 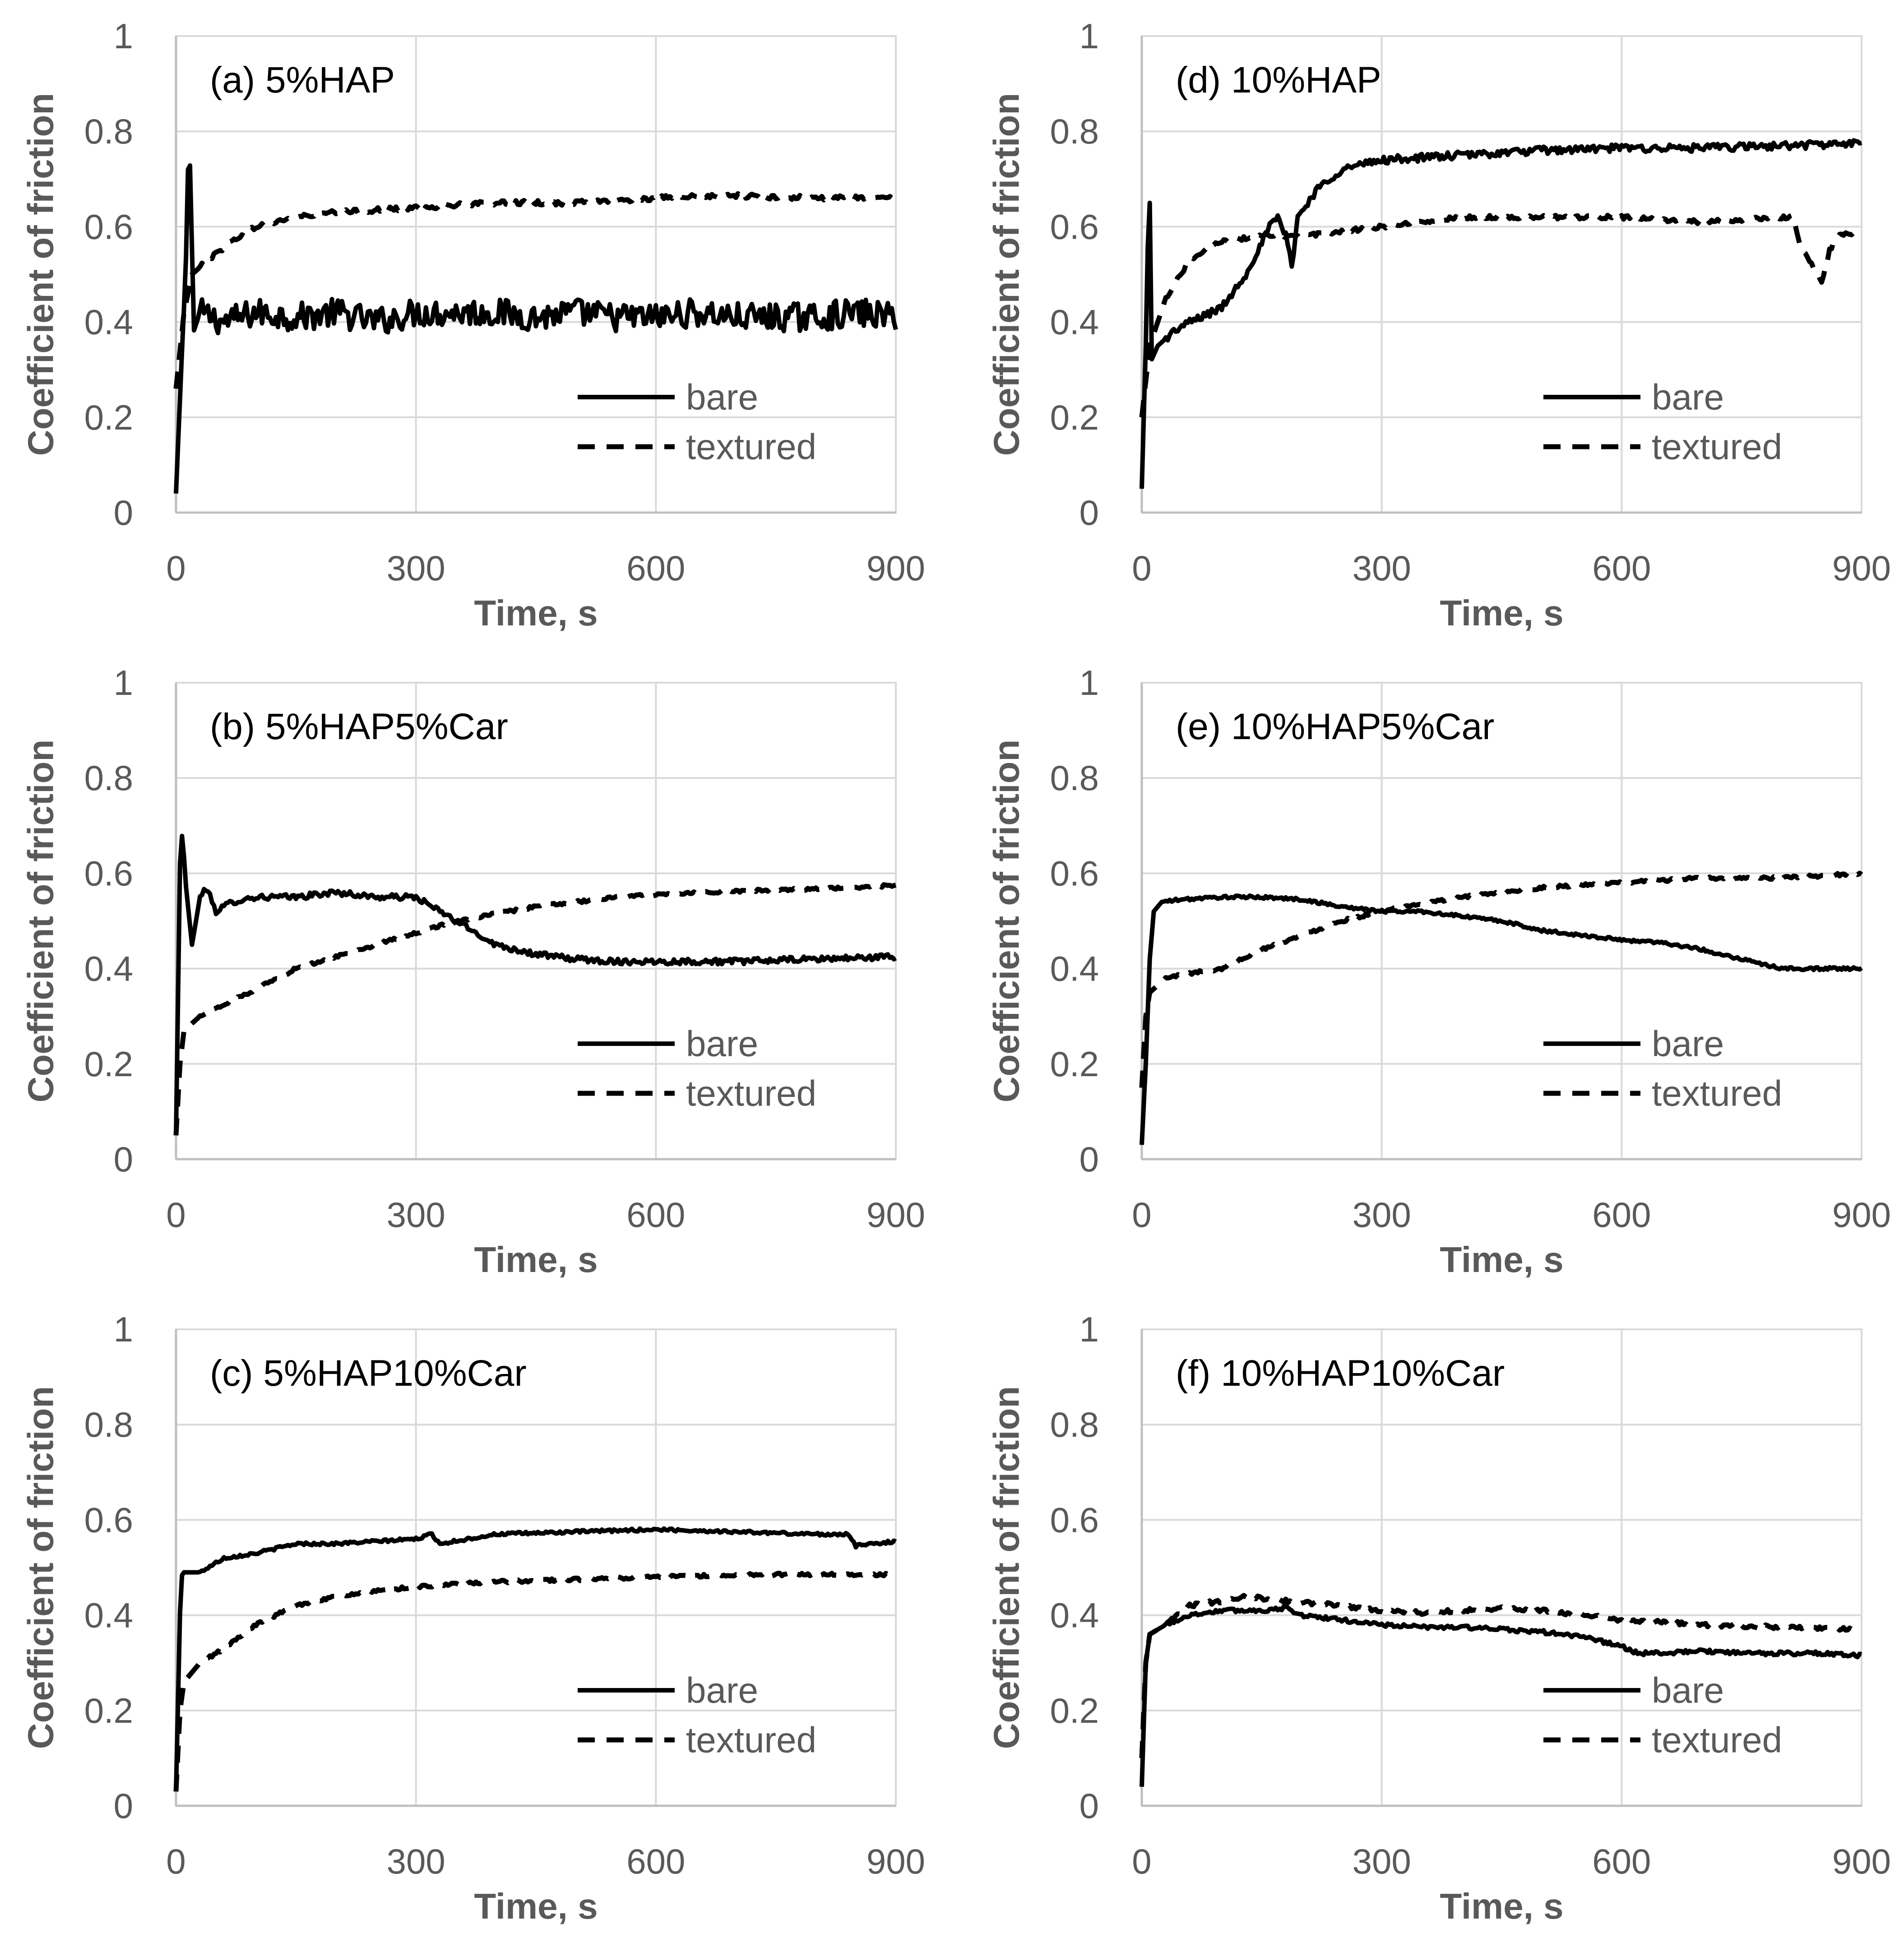 I want to click on panel-title: (f) 10%HAP10%Car, so click(x=1340, y=1373).